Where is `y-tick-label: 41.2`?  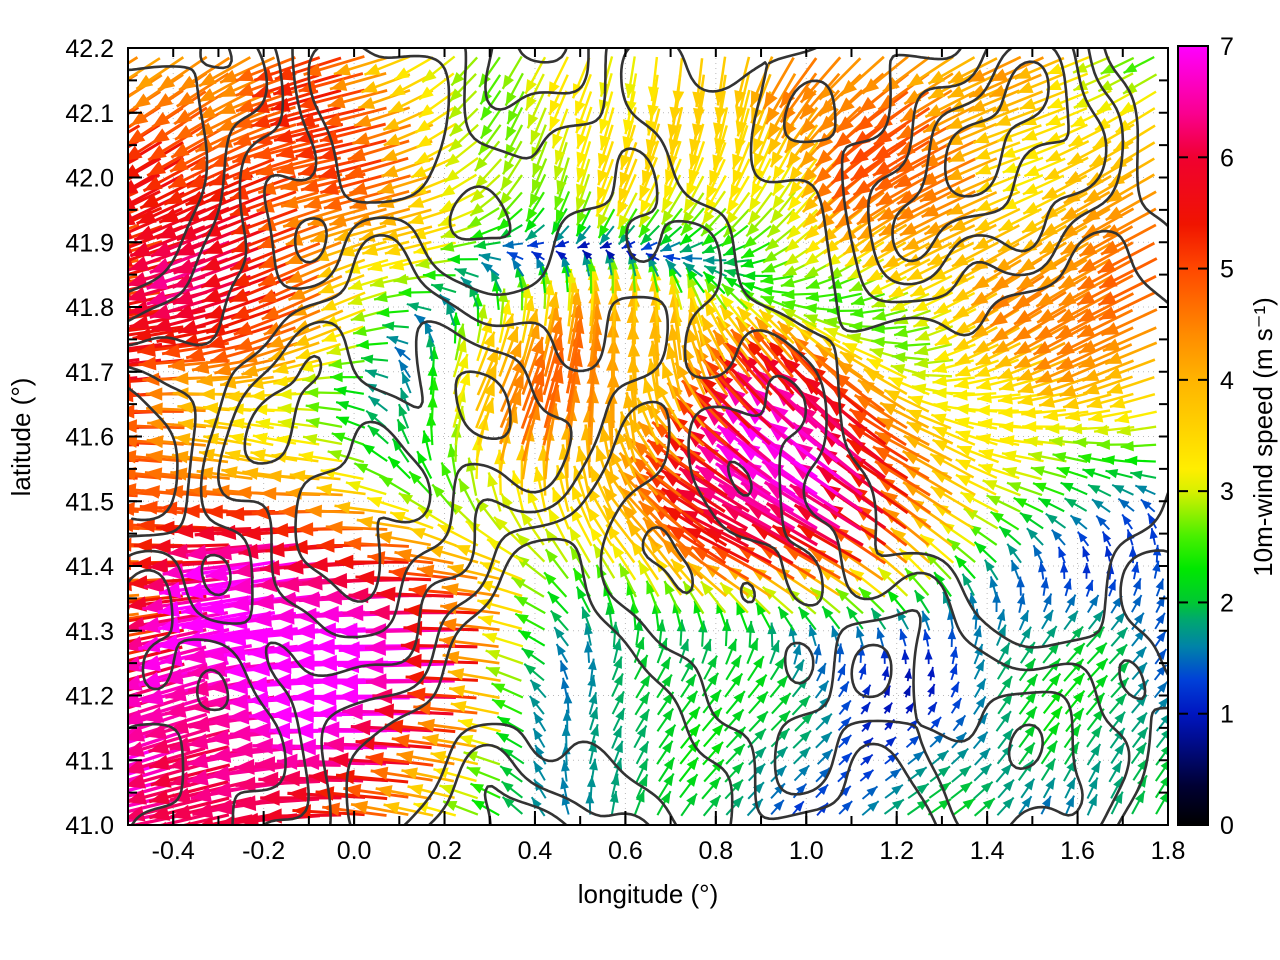
y-tick-label: 41.2 is located at coordinates (89, 697).